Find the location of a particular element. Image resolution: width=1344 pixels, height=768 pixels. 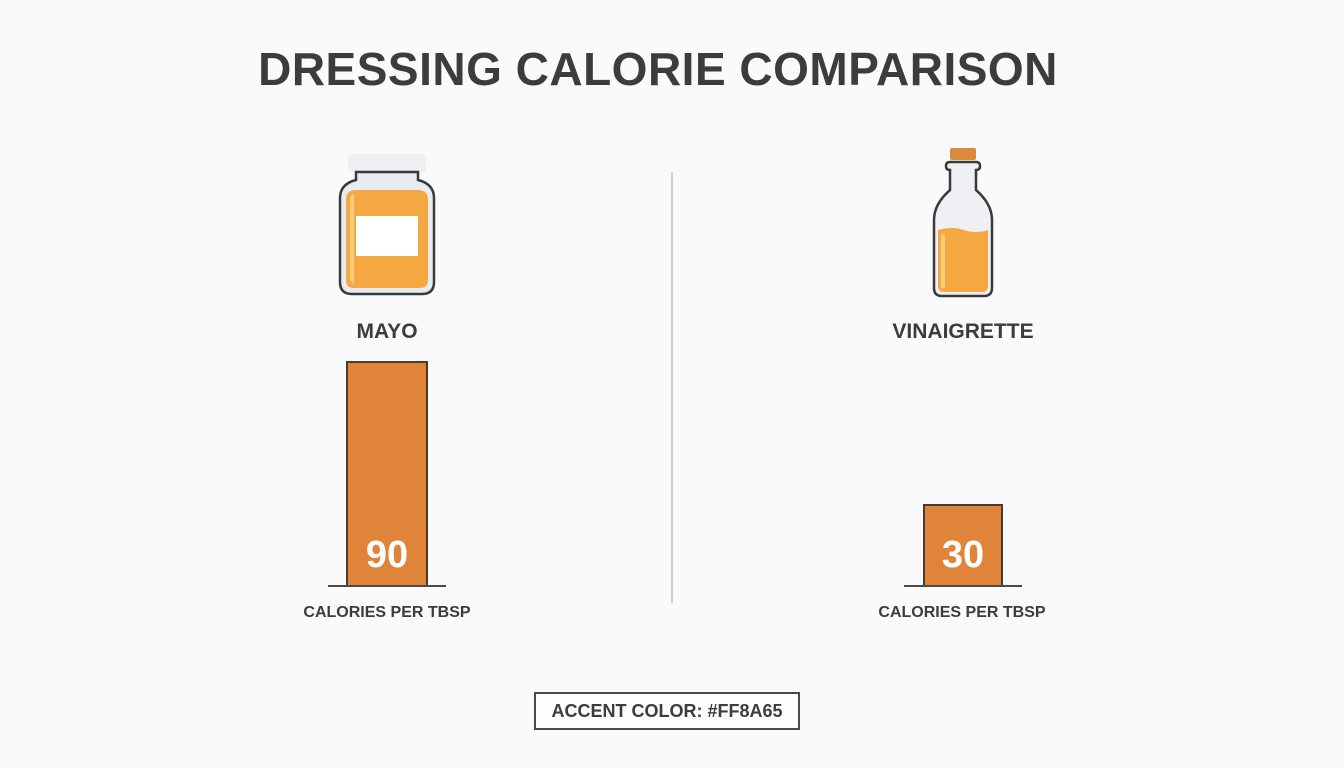

unit-label-mayo: CALORIES PER TBSP is located at coordinates (387, 612).